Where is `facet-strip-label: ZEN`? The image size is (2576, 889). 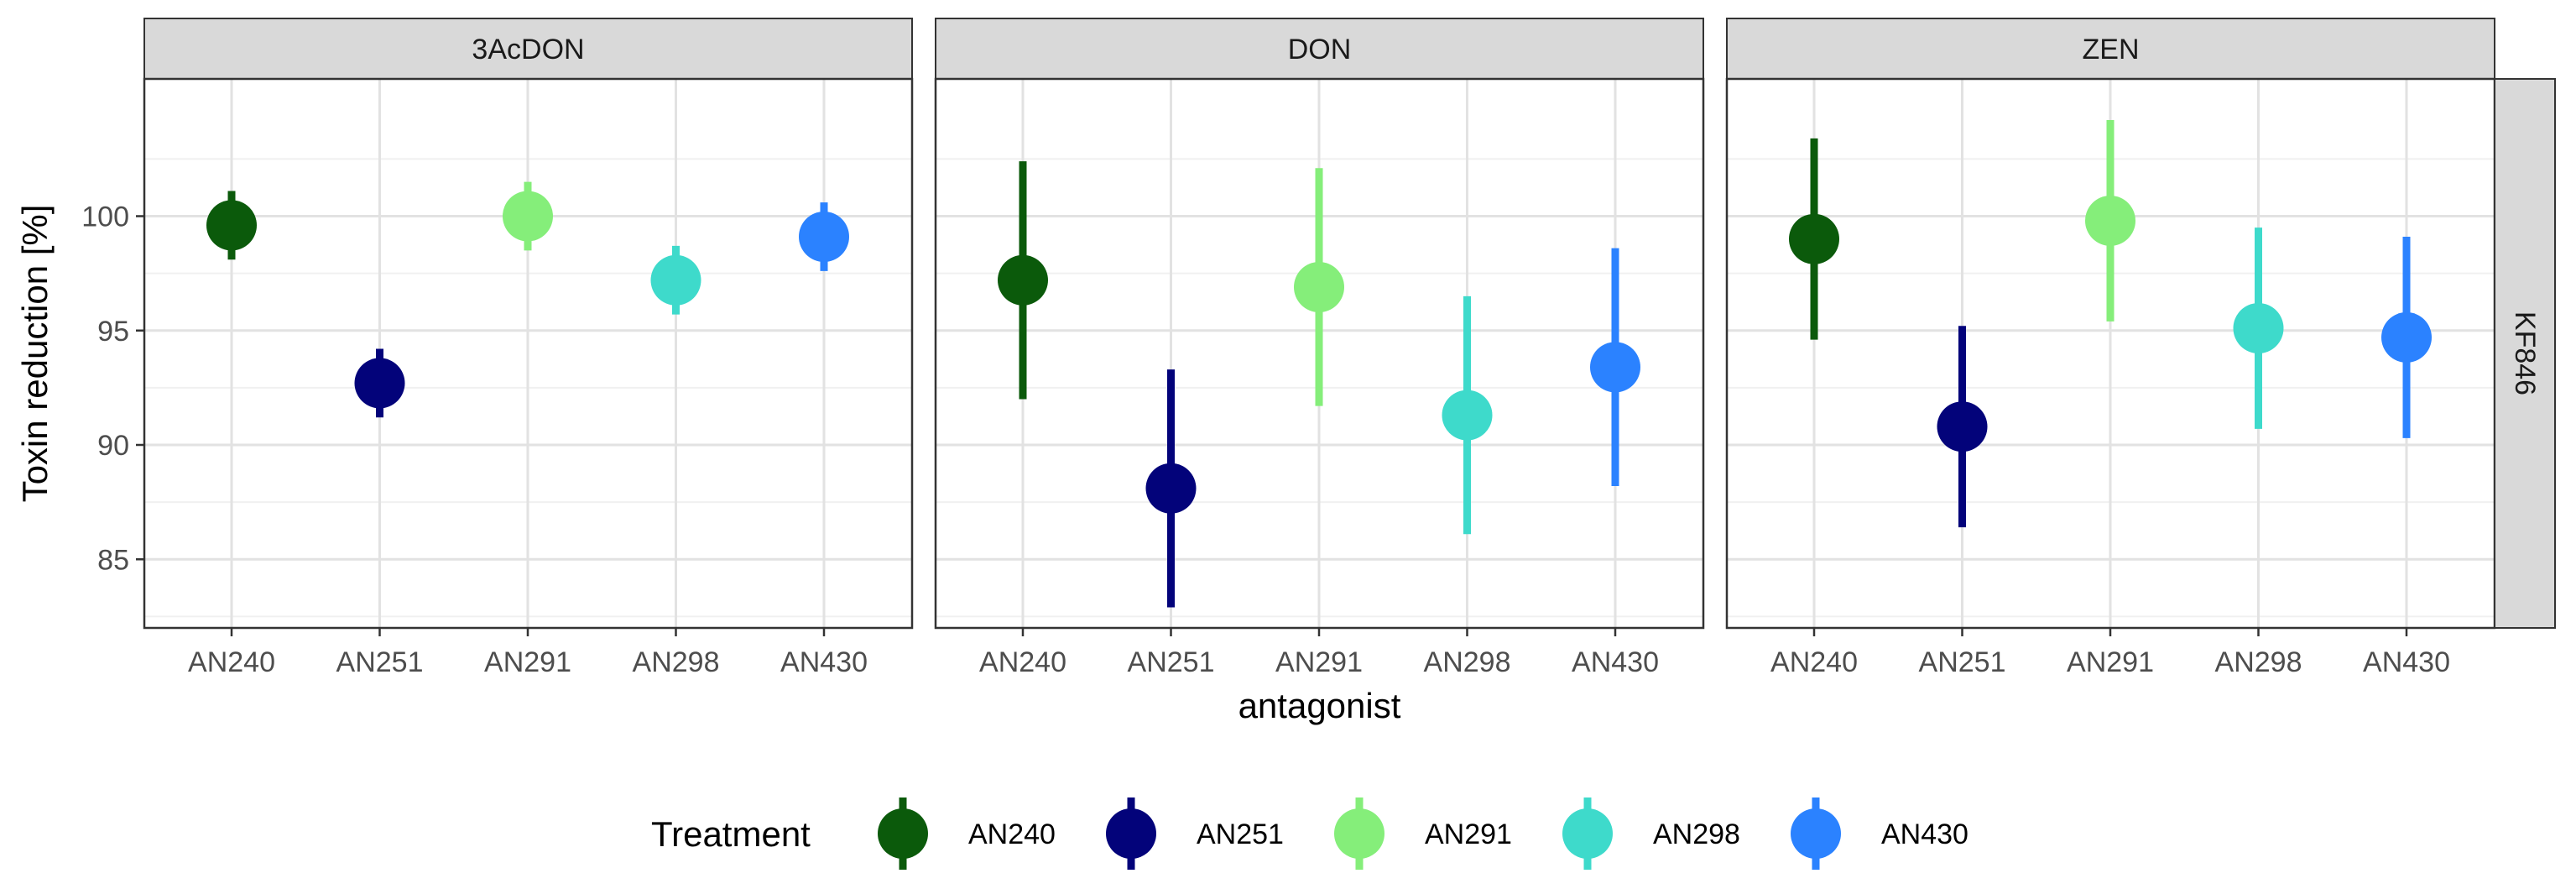
facet-strip-label: ZEN is located at coordinates (2111, 49).